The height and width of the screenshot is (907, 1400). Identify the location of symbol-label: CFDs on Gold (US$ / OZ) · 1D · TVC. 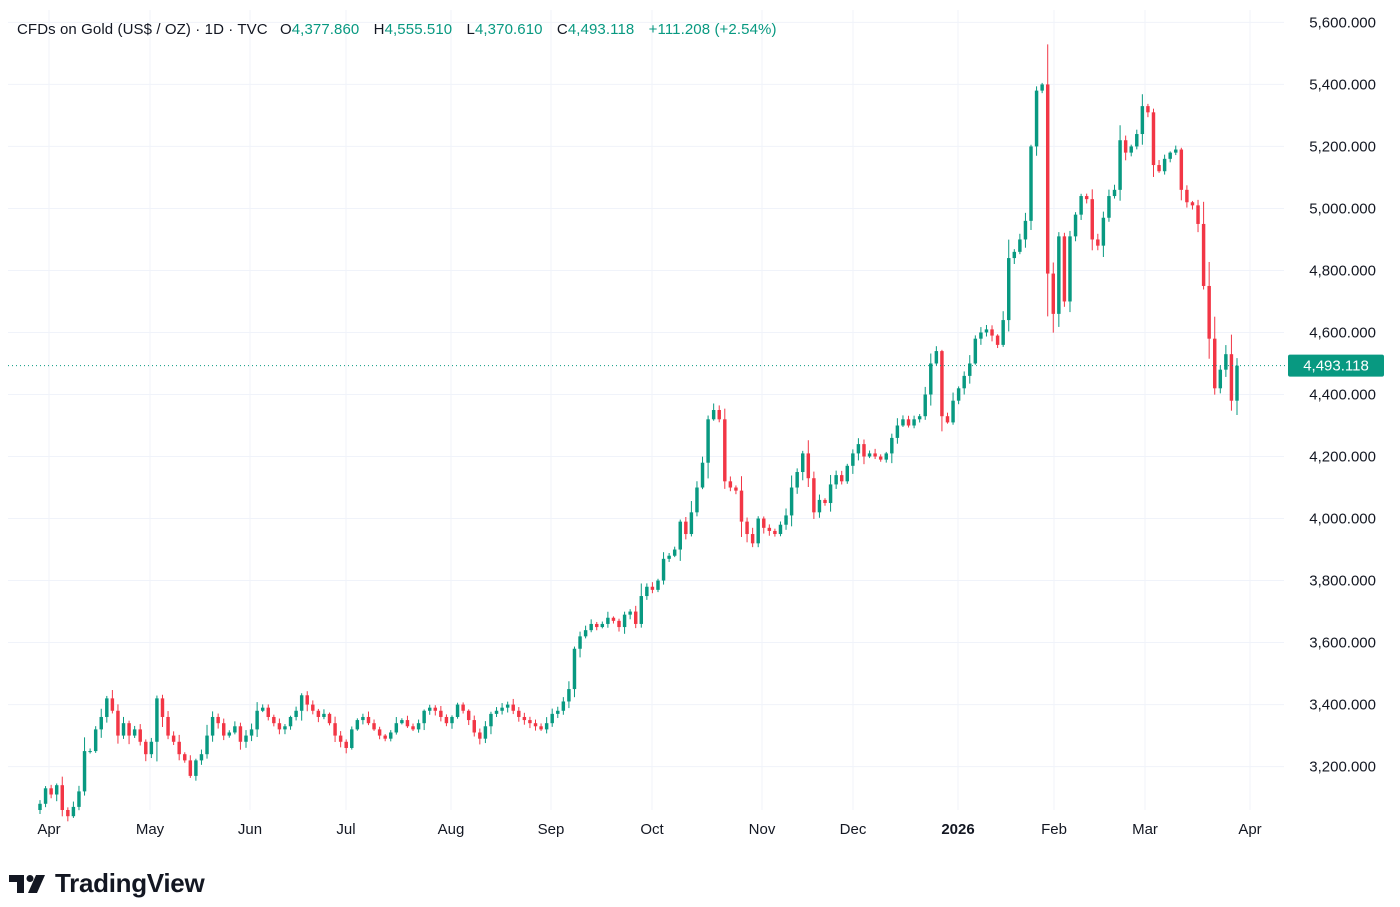
(142, 29).